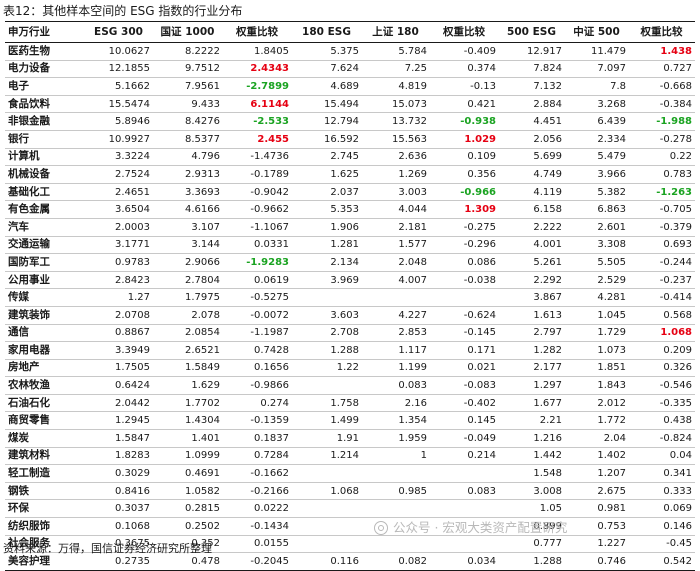  I want to click on value-cell: 2.292, so click(532, 280).